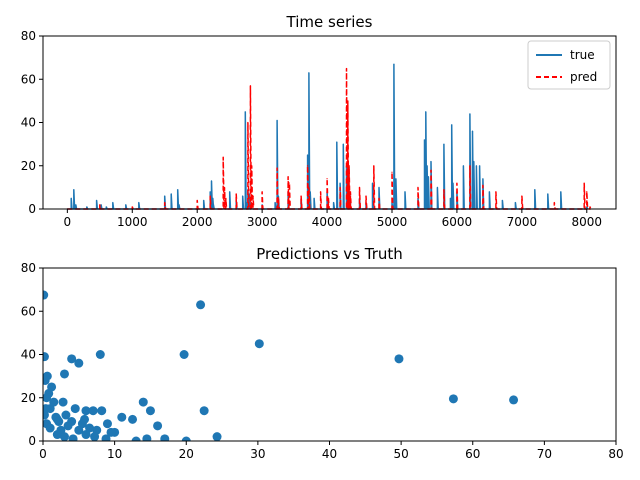  I want to click on x-tick-label: 10, so click(114, 454).